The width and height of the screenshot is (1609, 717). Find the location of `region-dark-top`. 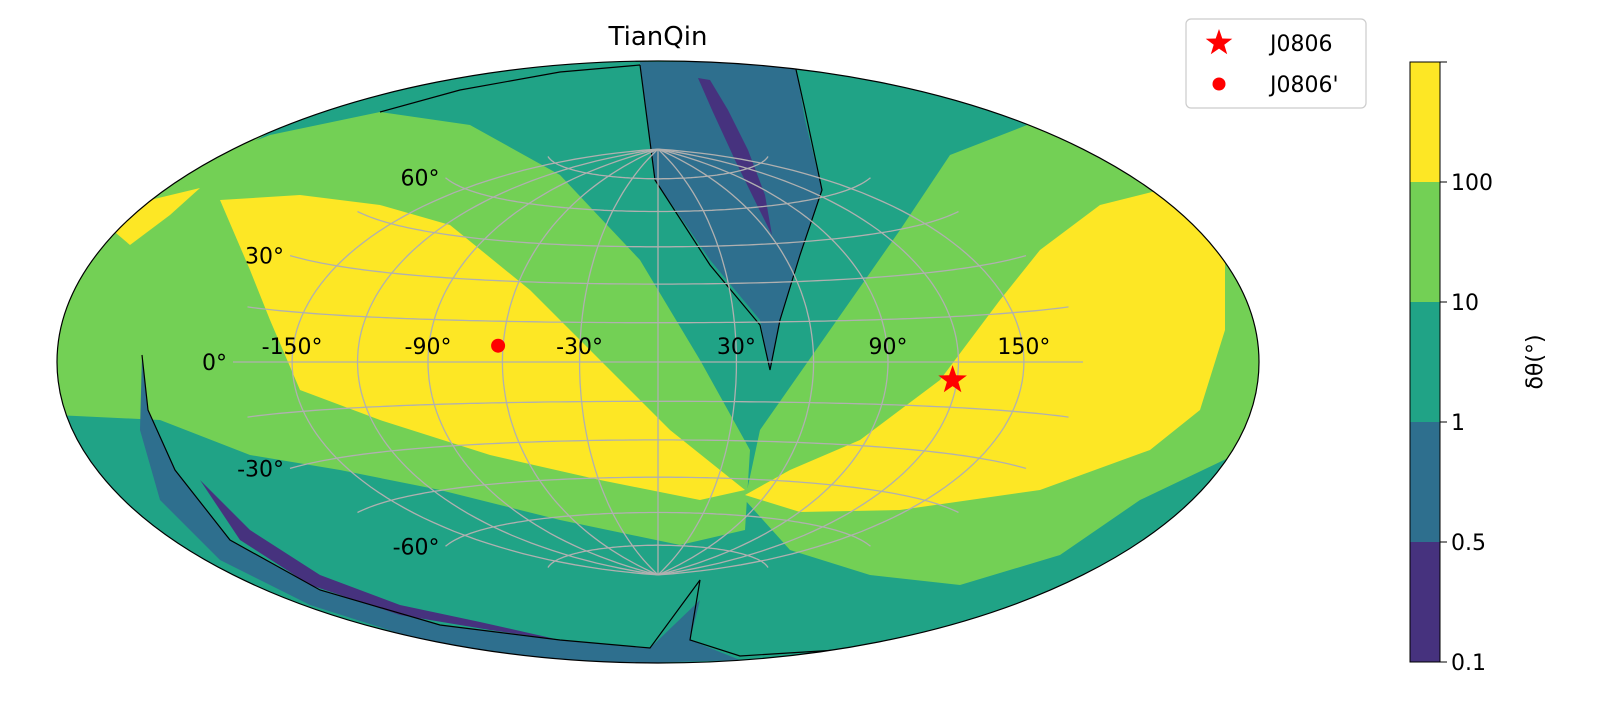

region-dark-top is located at coordinates (731, 216).